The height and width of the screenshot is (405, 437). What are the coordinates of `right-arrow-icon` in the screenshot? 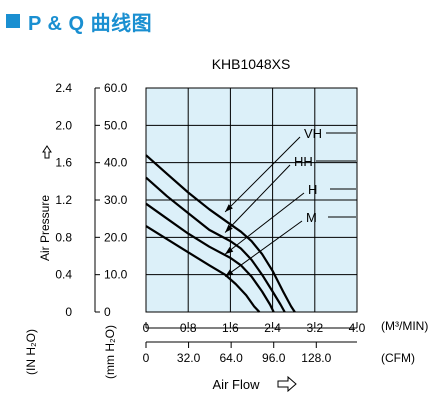 It's located at (287, 384).